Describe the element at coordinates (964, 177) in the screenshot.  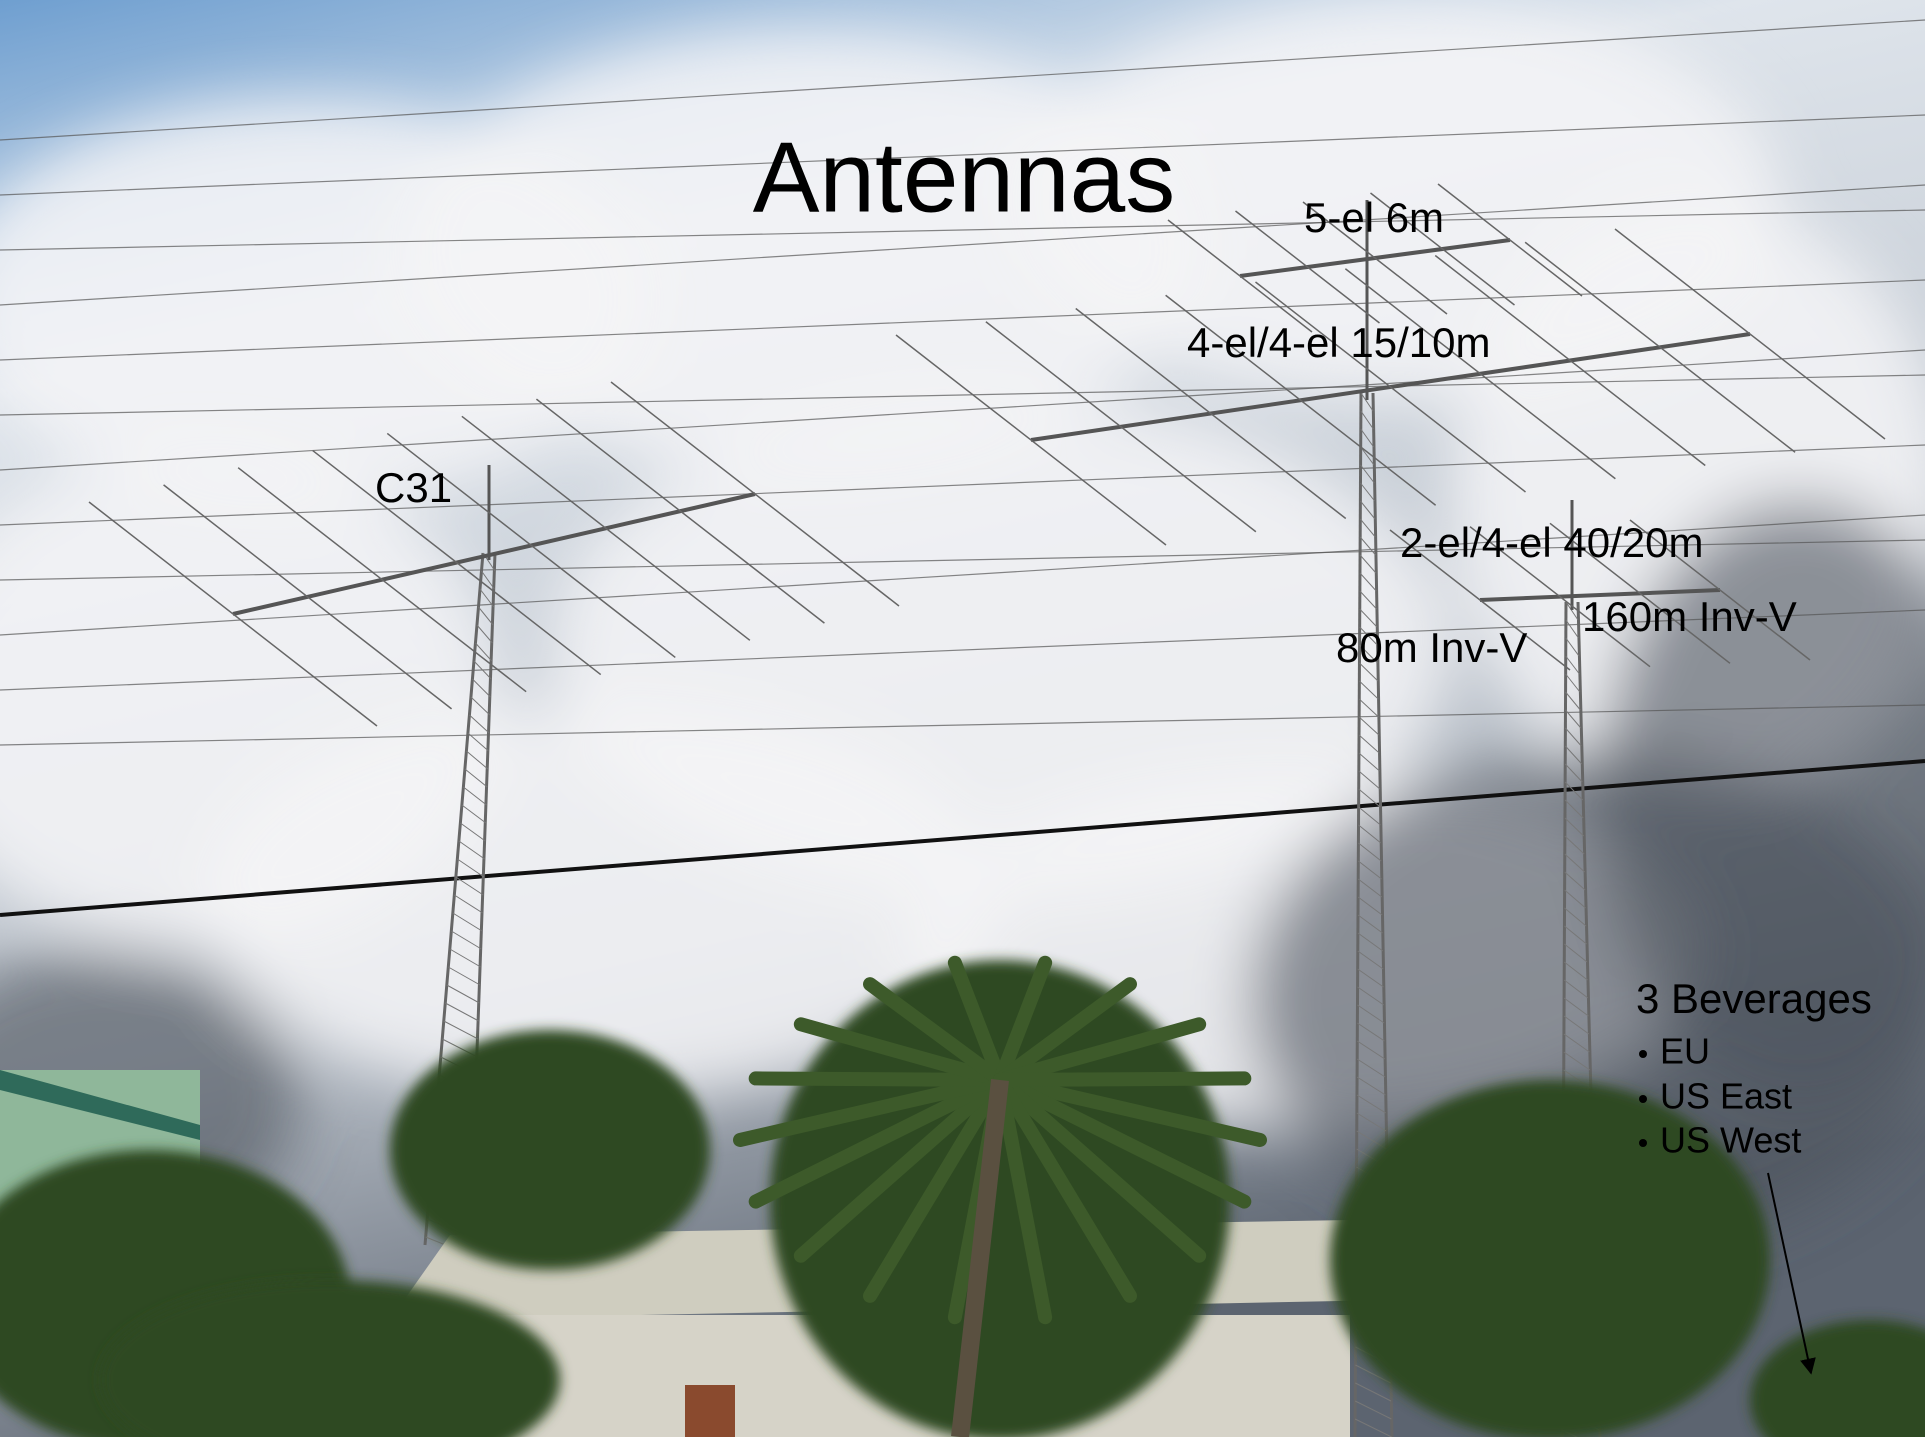
I see `slide-title: Antennas` at that location.